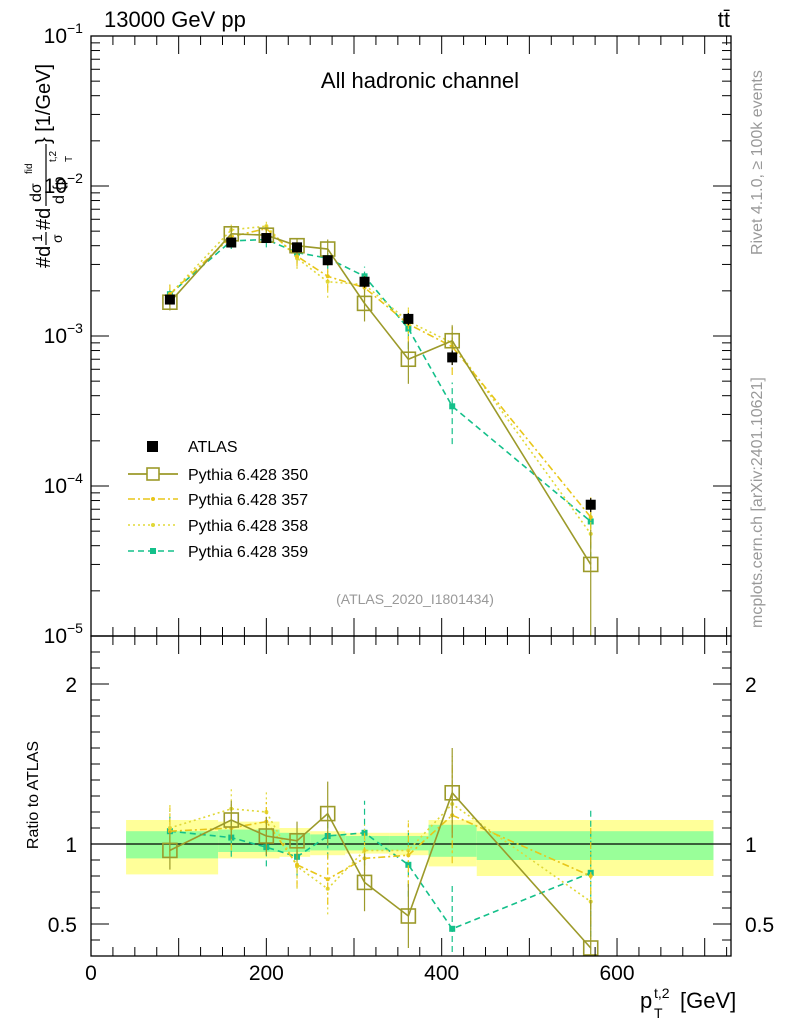  I want to click on mcplots-label: mcplots.cern.ch [arXiv:2401.10621], so click(757, 502).